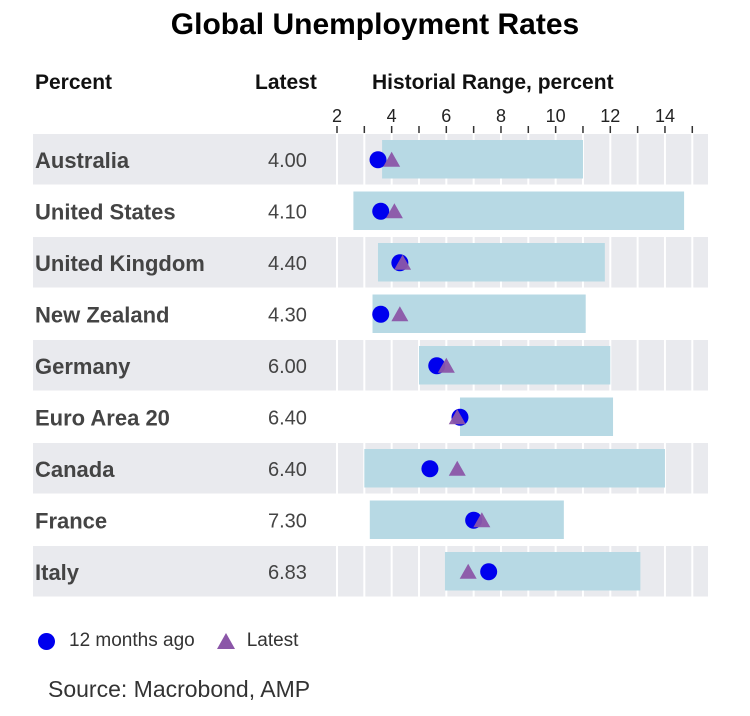 The height and width of the screenshot is (716, 750). Describe the element at coordinates (287, 573) in the screenshot. I see `row-latest-value: 6.83` at that location.